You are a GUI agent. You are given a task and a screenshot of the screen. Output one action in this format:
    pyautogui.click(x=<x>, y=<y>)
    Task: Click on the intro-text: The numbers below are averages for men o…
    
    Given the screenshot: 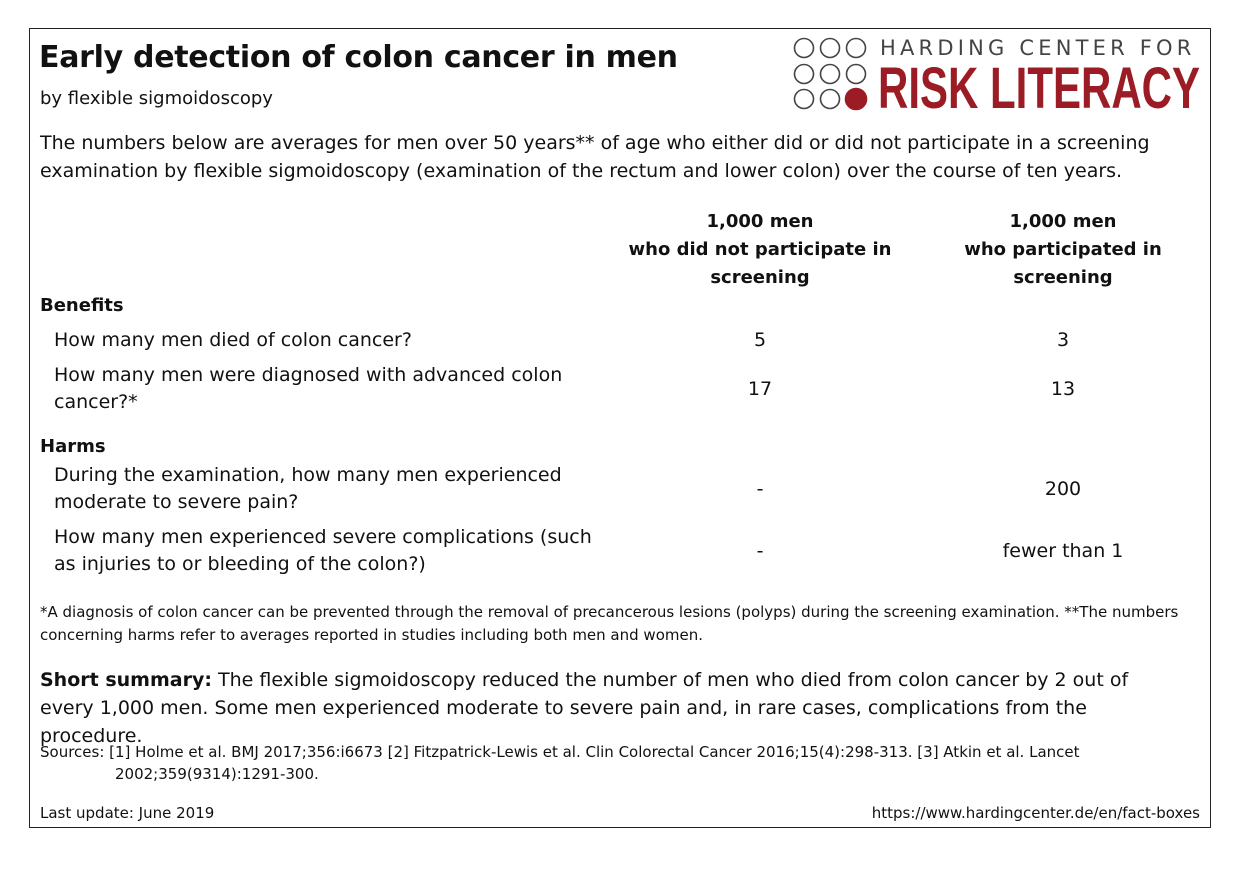 What is the action you would take?
    pyautogui.click(x=595, y=157)
    